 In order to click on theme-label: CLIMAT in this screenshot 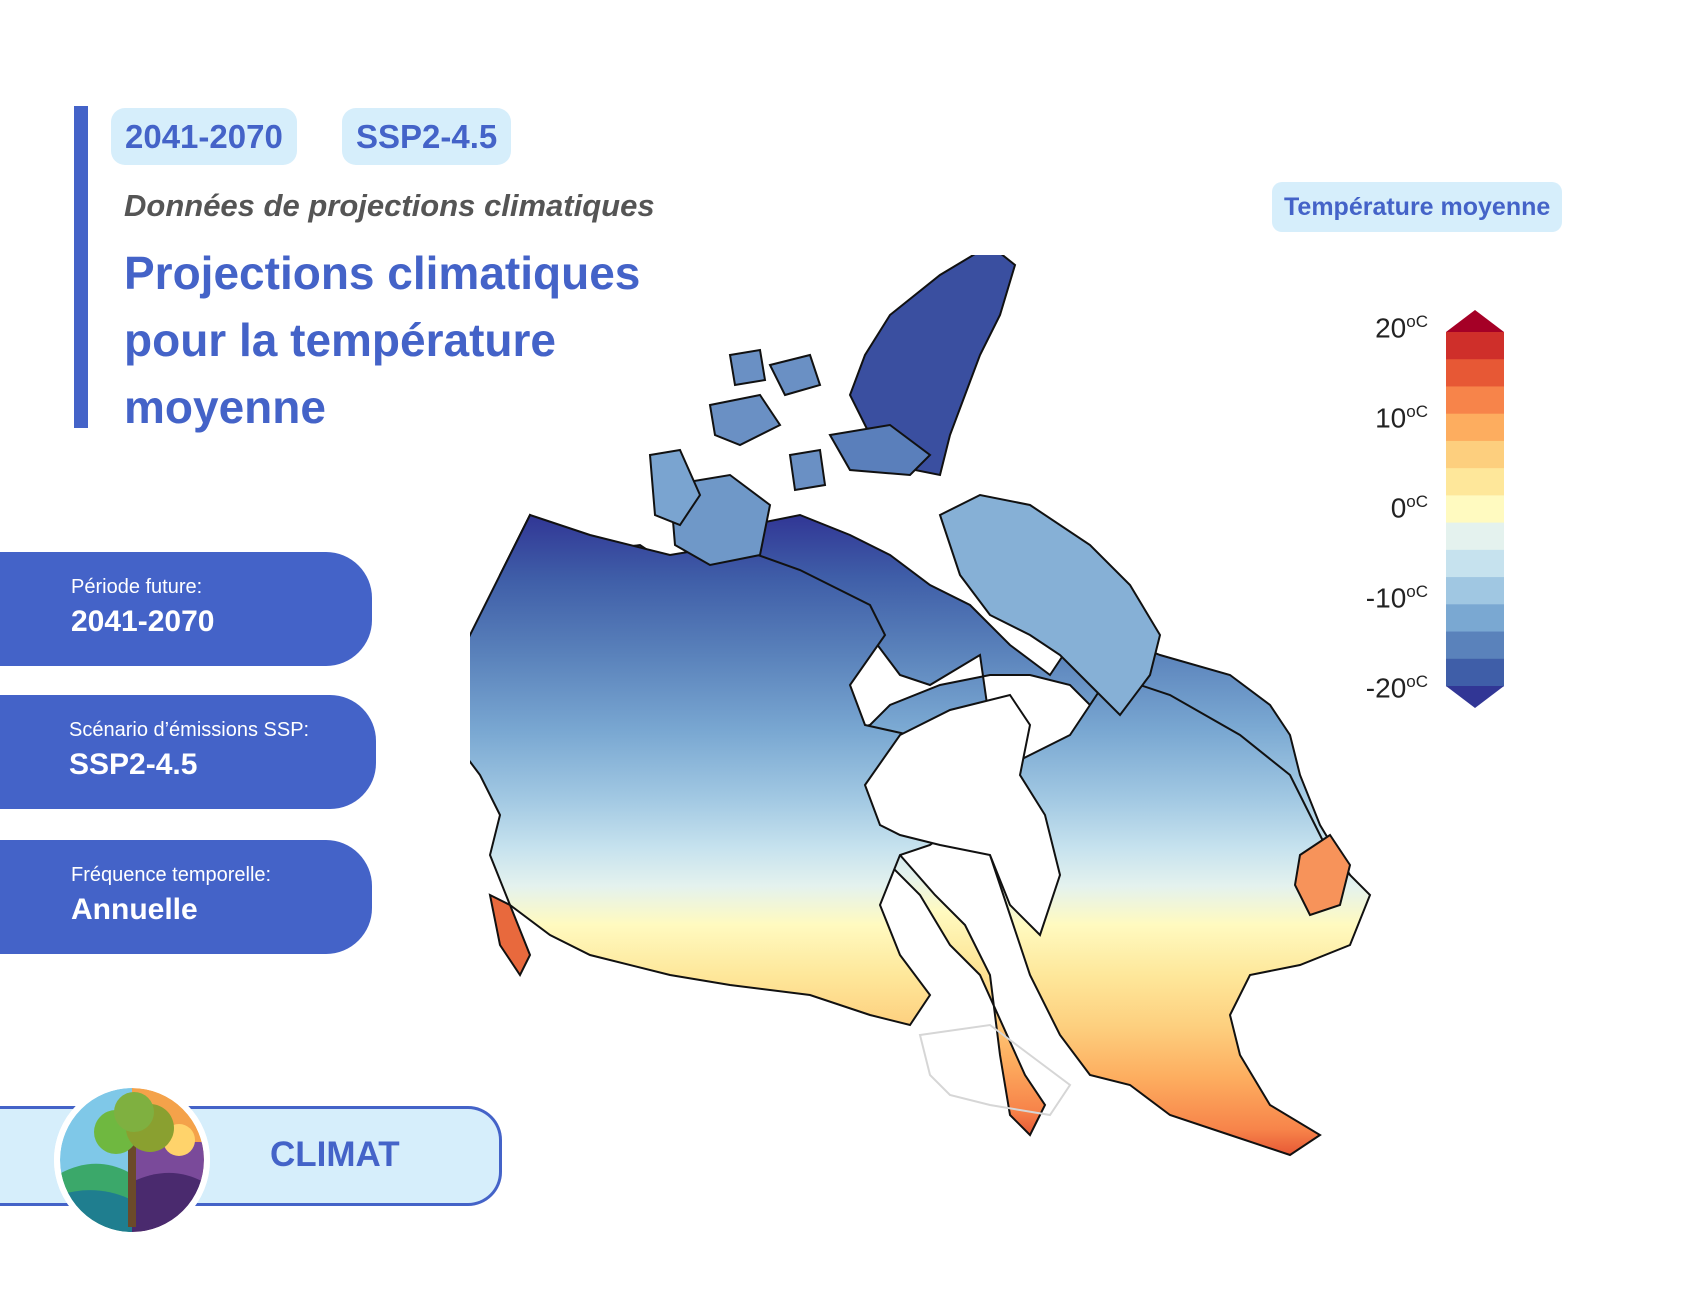, I will do `click(335, 1154)`.